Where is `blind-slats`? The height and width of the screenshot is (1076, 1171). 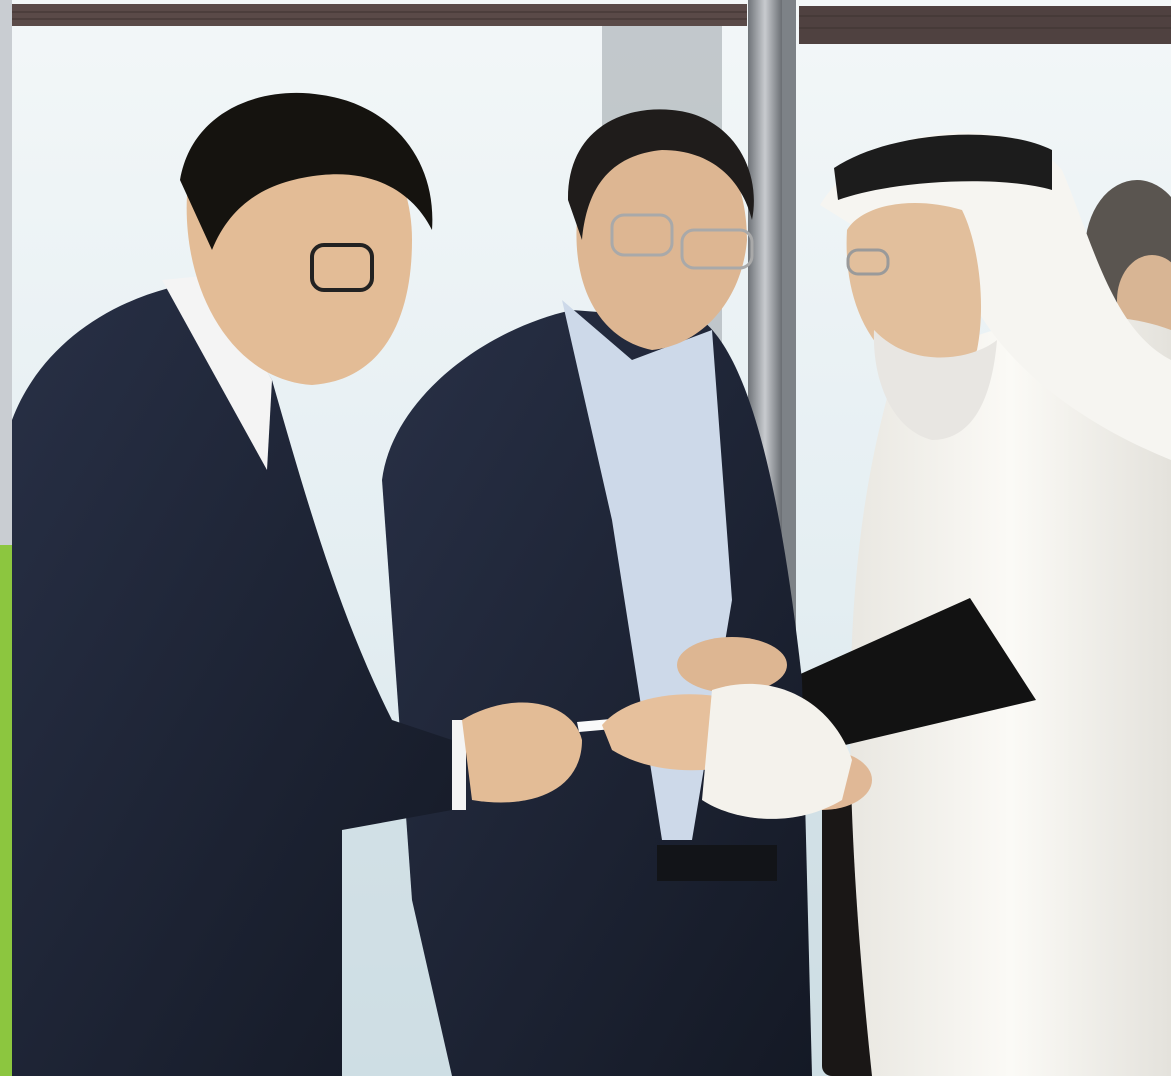 blind-slats is located at coordinates (591, 20).